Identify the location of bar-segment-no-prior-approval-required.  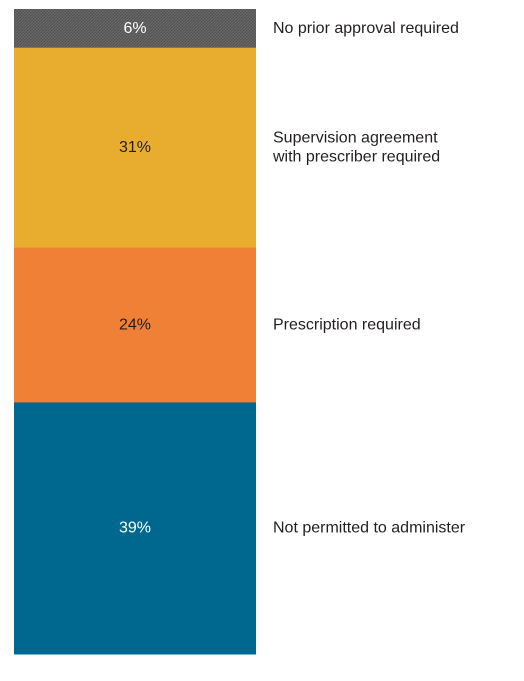
(135, 29).